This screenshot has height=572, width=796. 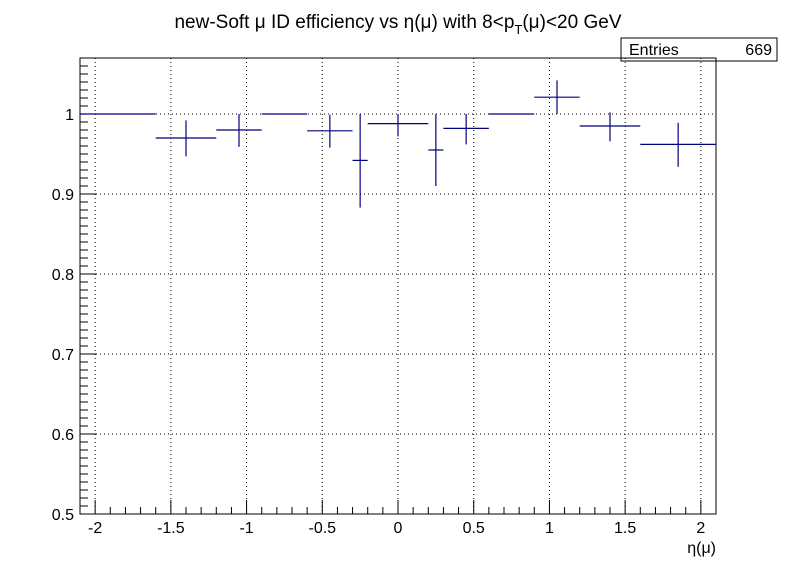 What do you see at coordinates (322, 528) in the screenshot?
I see `x-tick-label: -0.5` at bounding box center [322, 528].